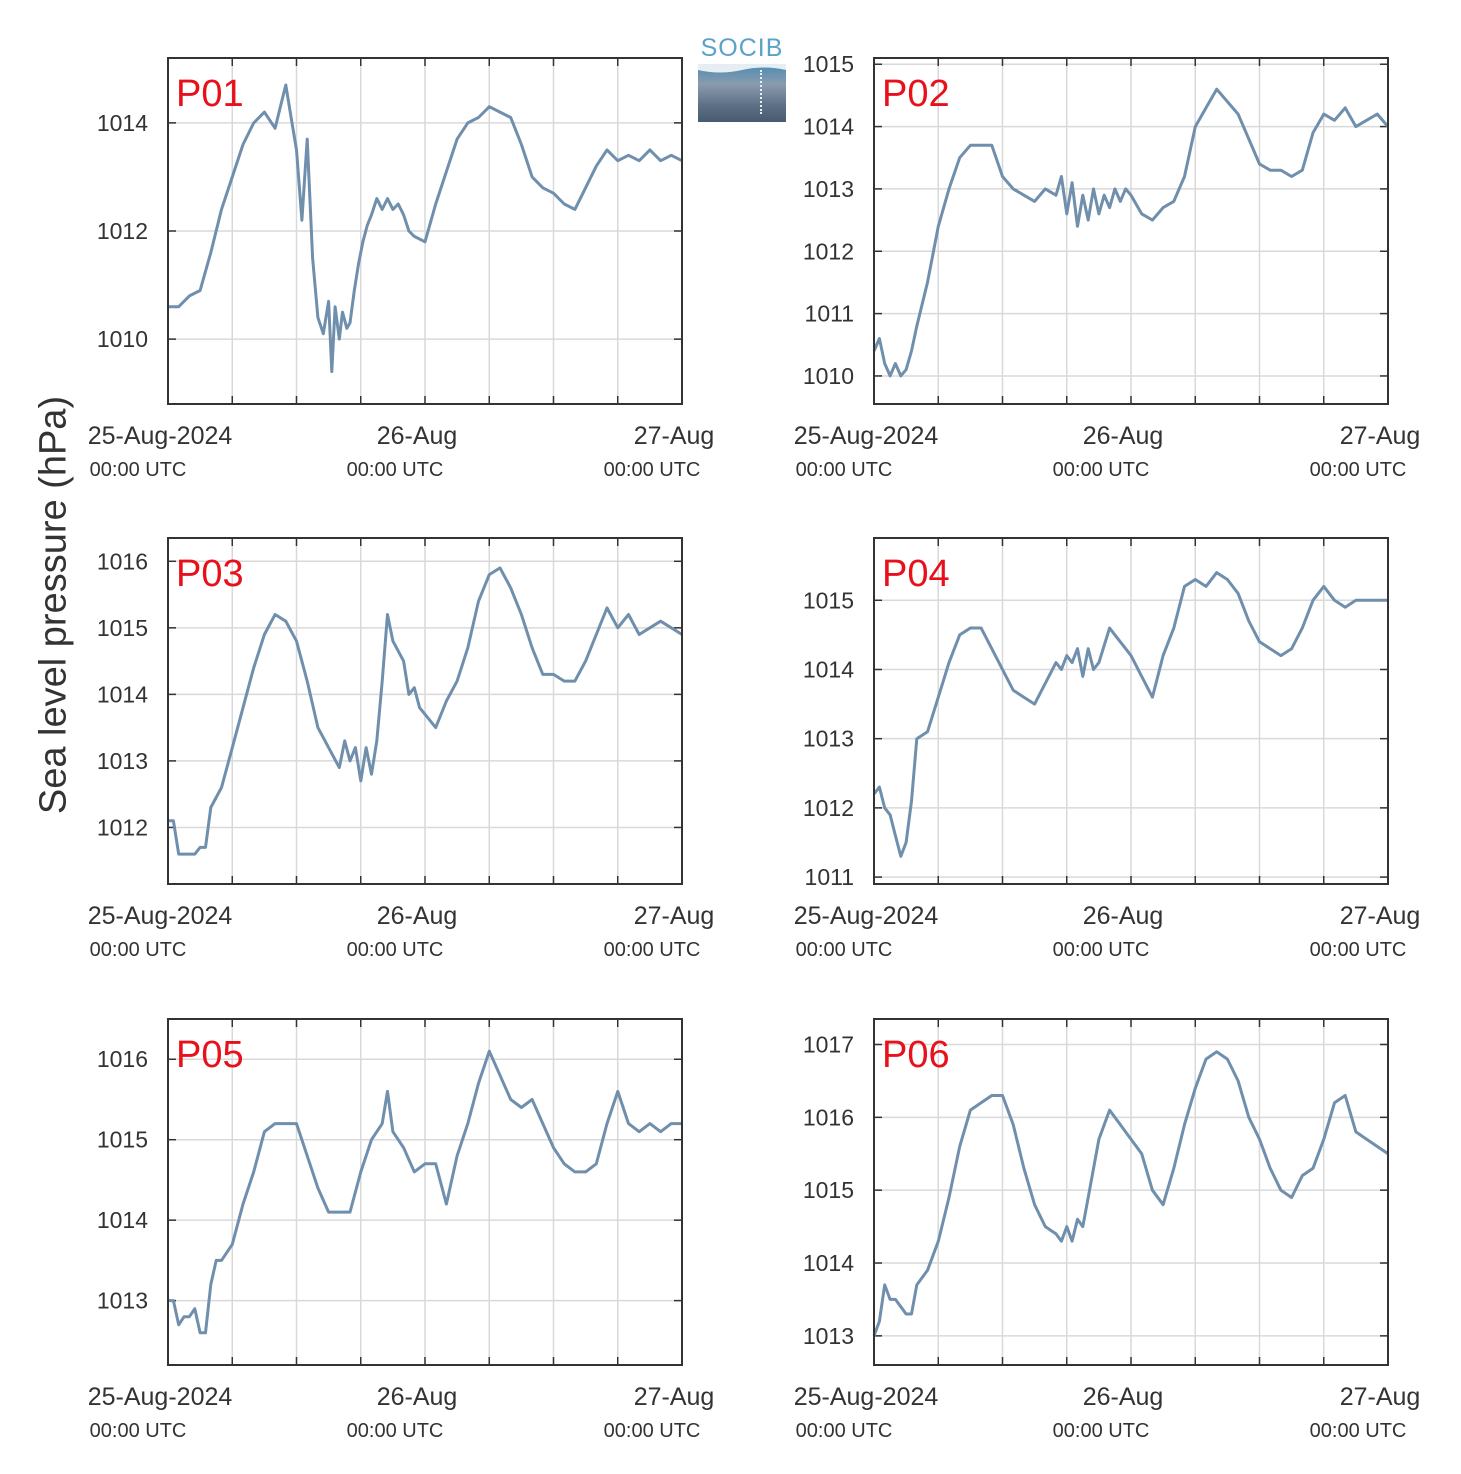 Image resolution: width=1461 pixels, height=1474 pixels. Describe the element at coordinates (425, 228) in the screenshot. I see `series-line-p01` at that location.